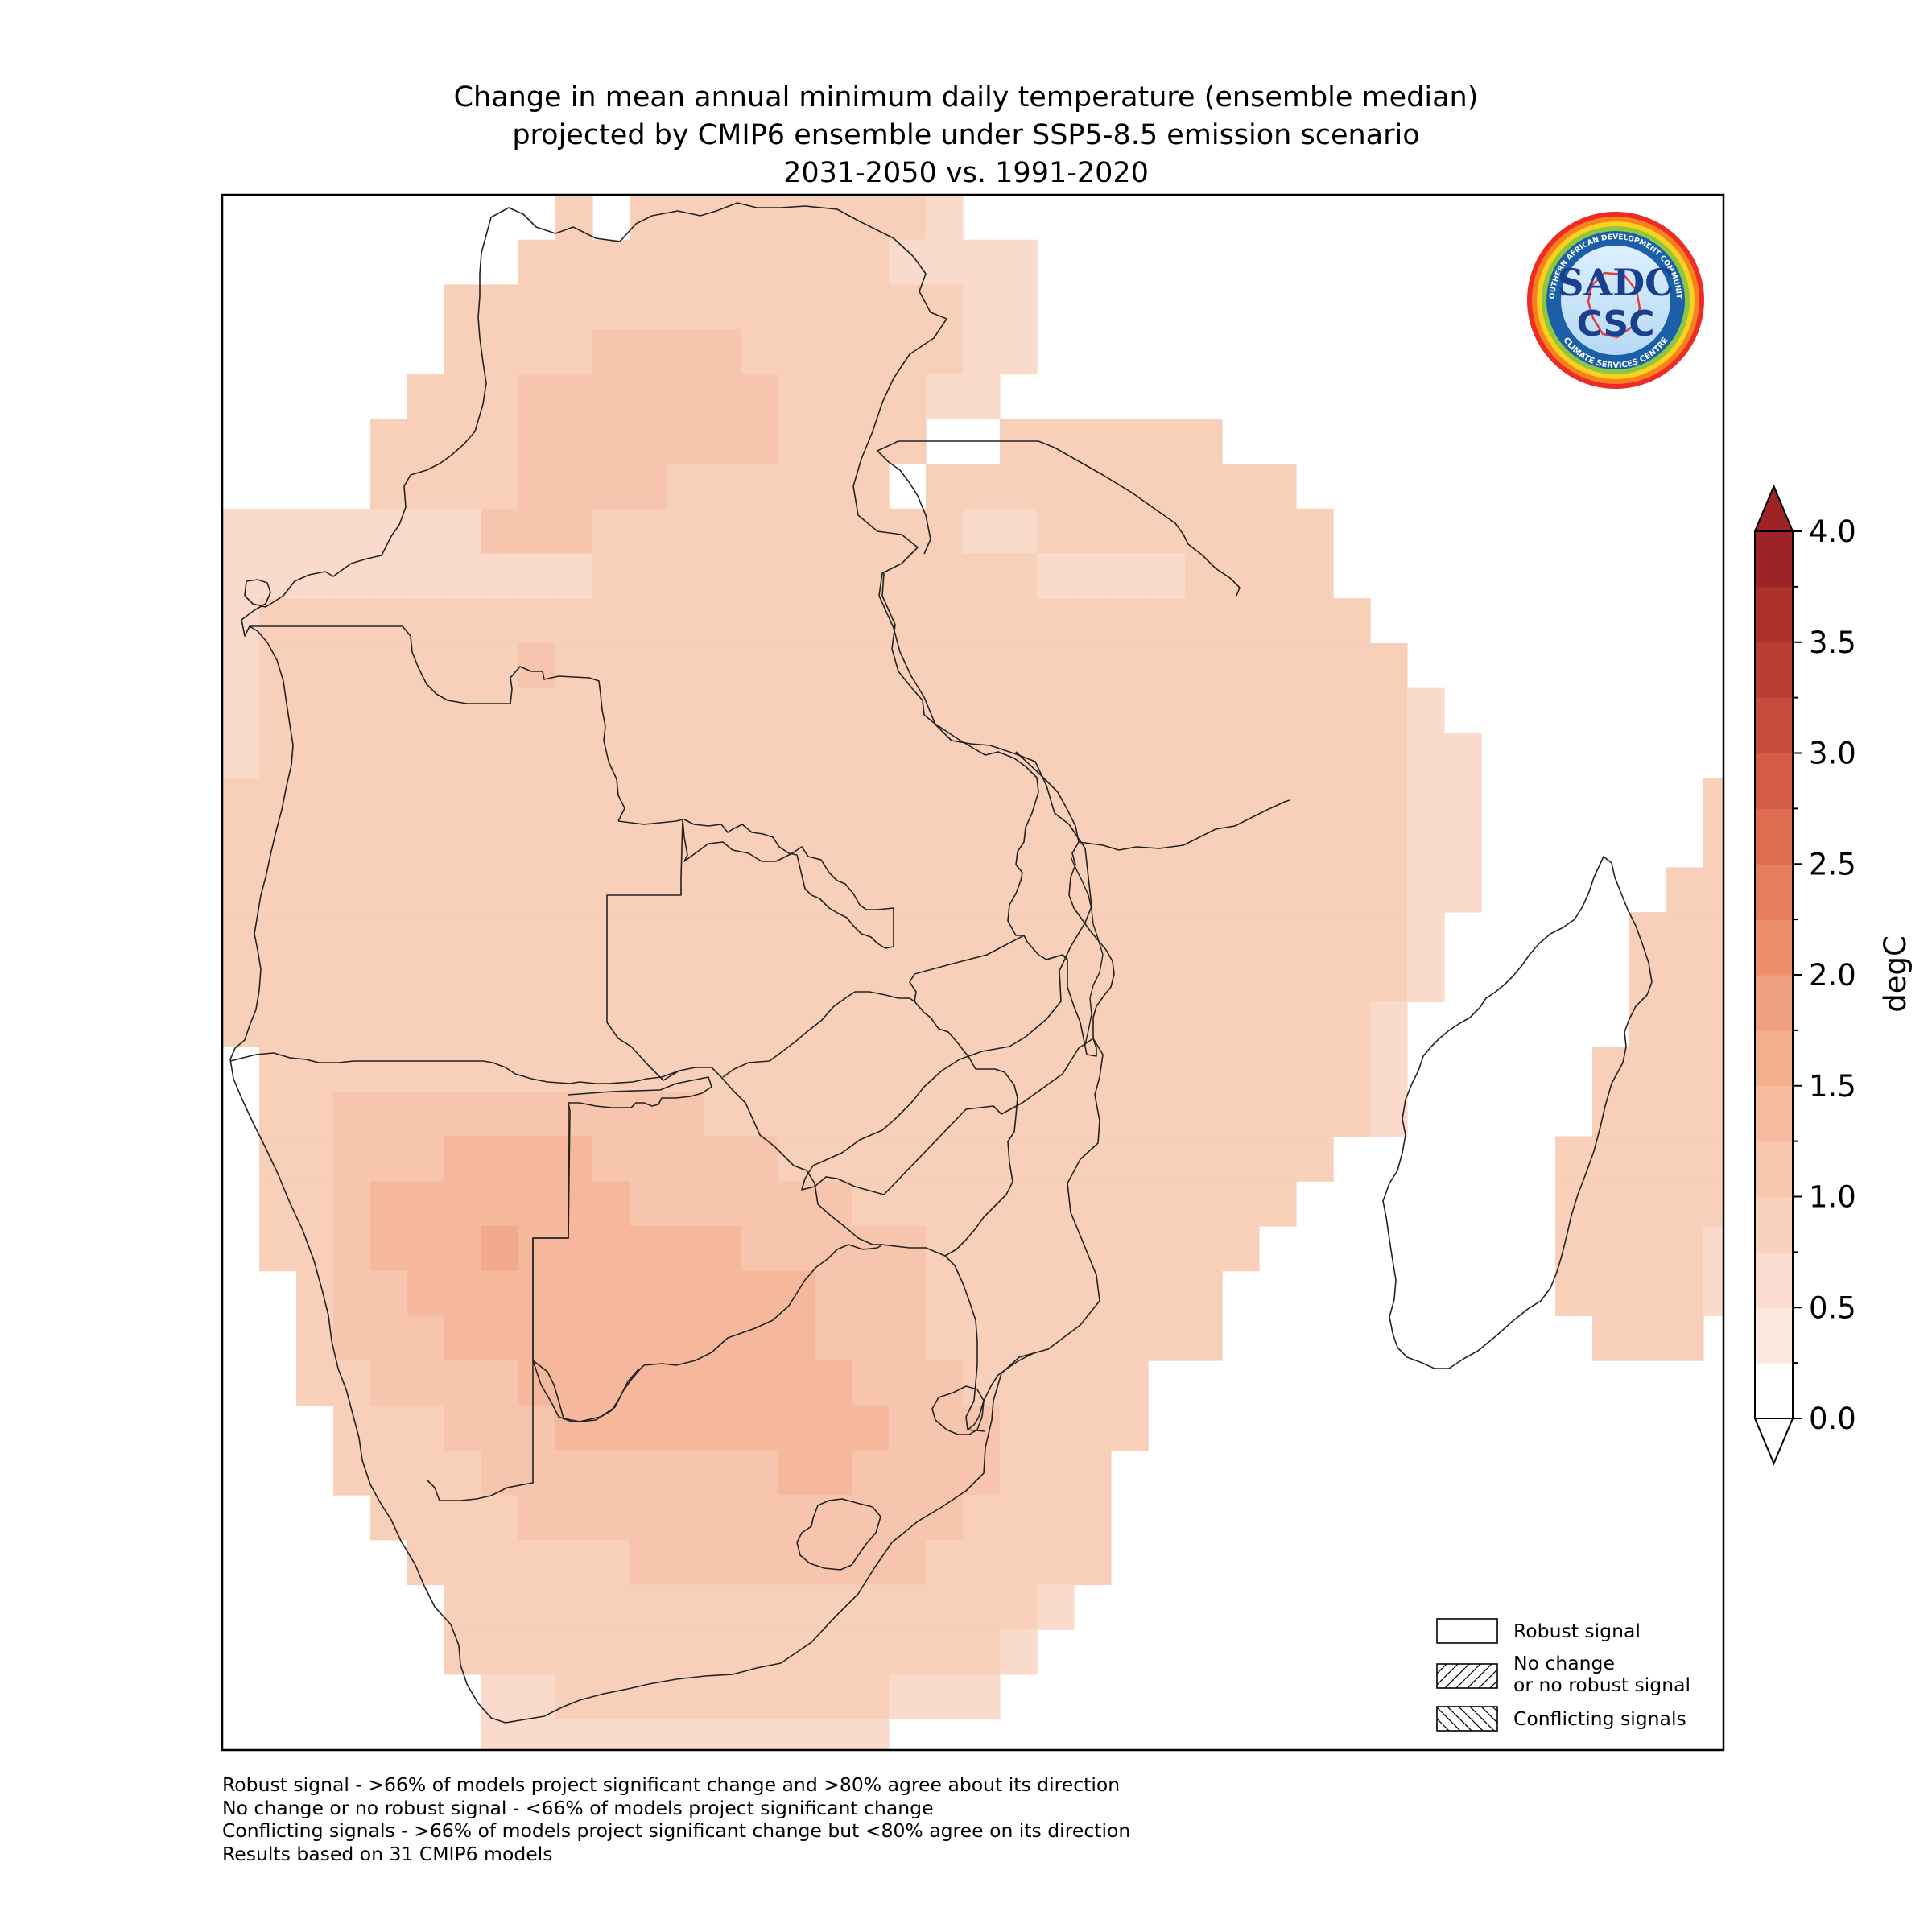 This screenshot has width=1932, height=1932. What do you see at coordinates (1832, 1307) in the screenshot?
I see `colorbar-tick-label: 0.5` at bounding box center [1832, 1307].